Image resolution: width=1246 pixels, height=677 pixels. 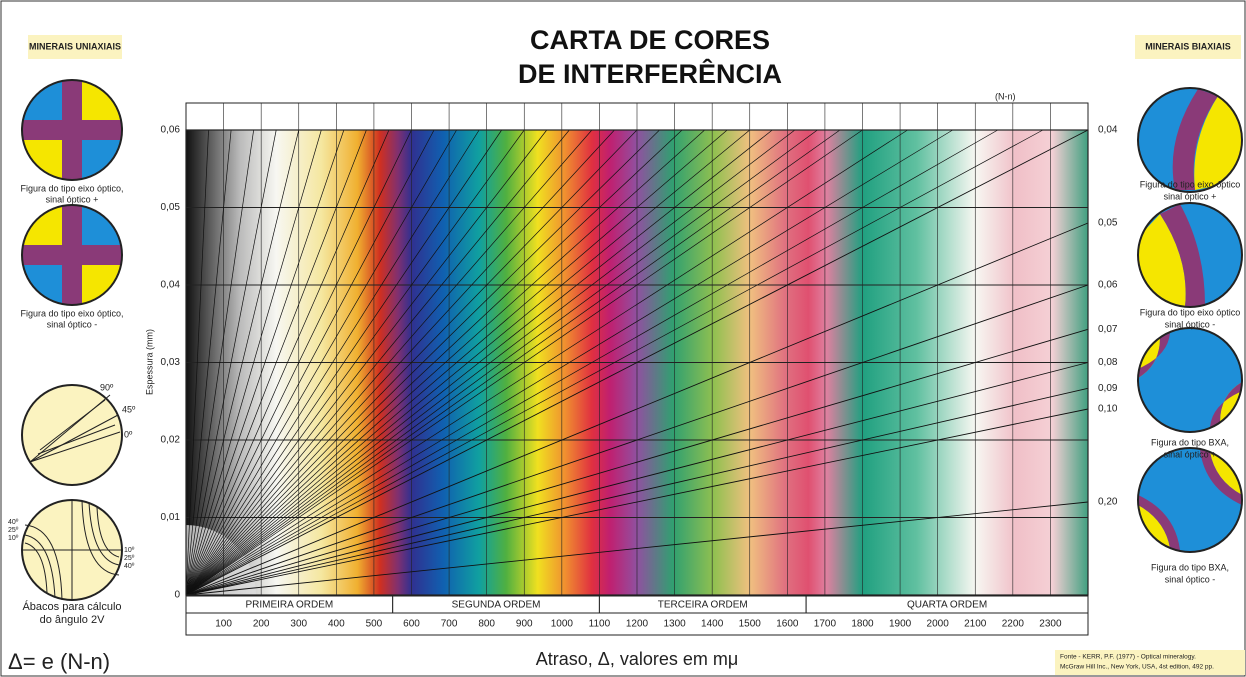 I want to click on x-tick-label: 1700, so click(x=825, y=624).